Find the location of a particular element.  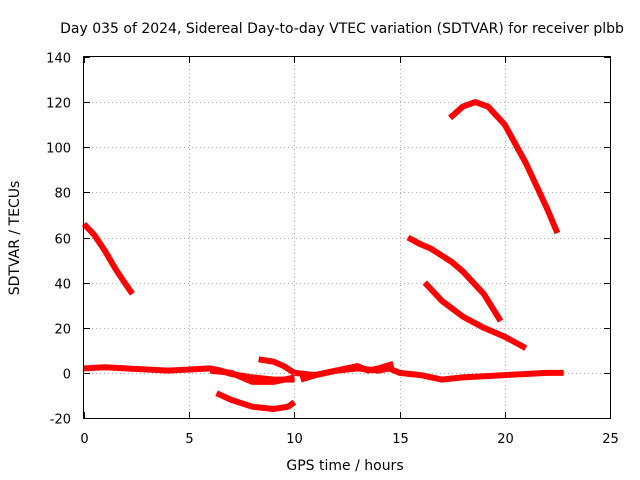

x-tick-label: 20 is located at coordinates (505, 439).